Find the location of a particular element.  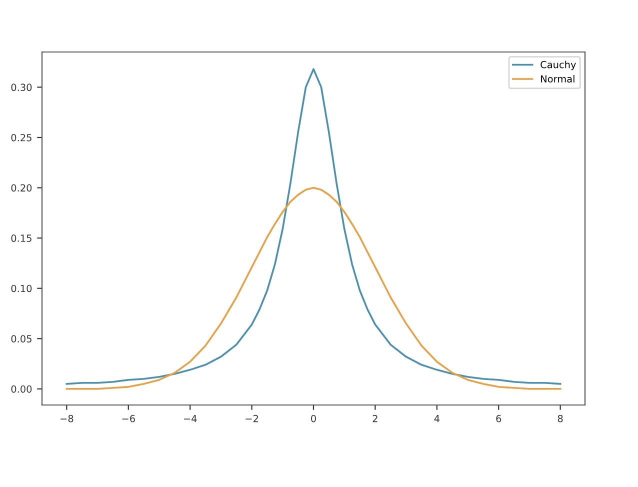

y-tick-label: 0.30 is located at coordinates (21, 88).